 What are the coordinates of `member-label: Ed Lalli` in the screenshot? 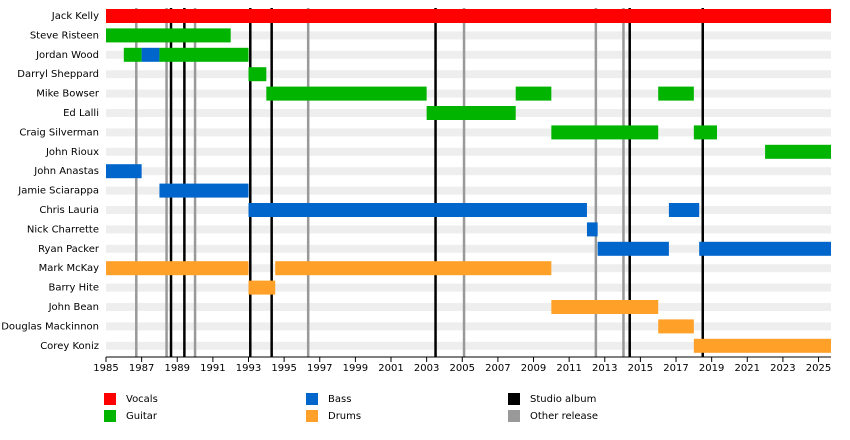 It's located at (81, 113).